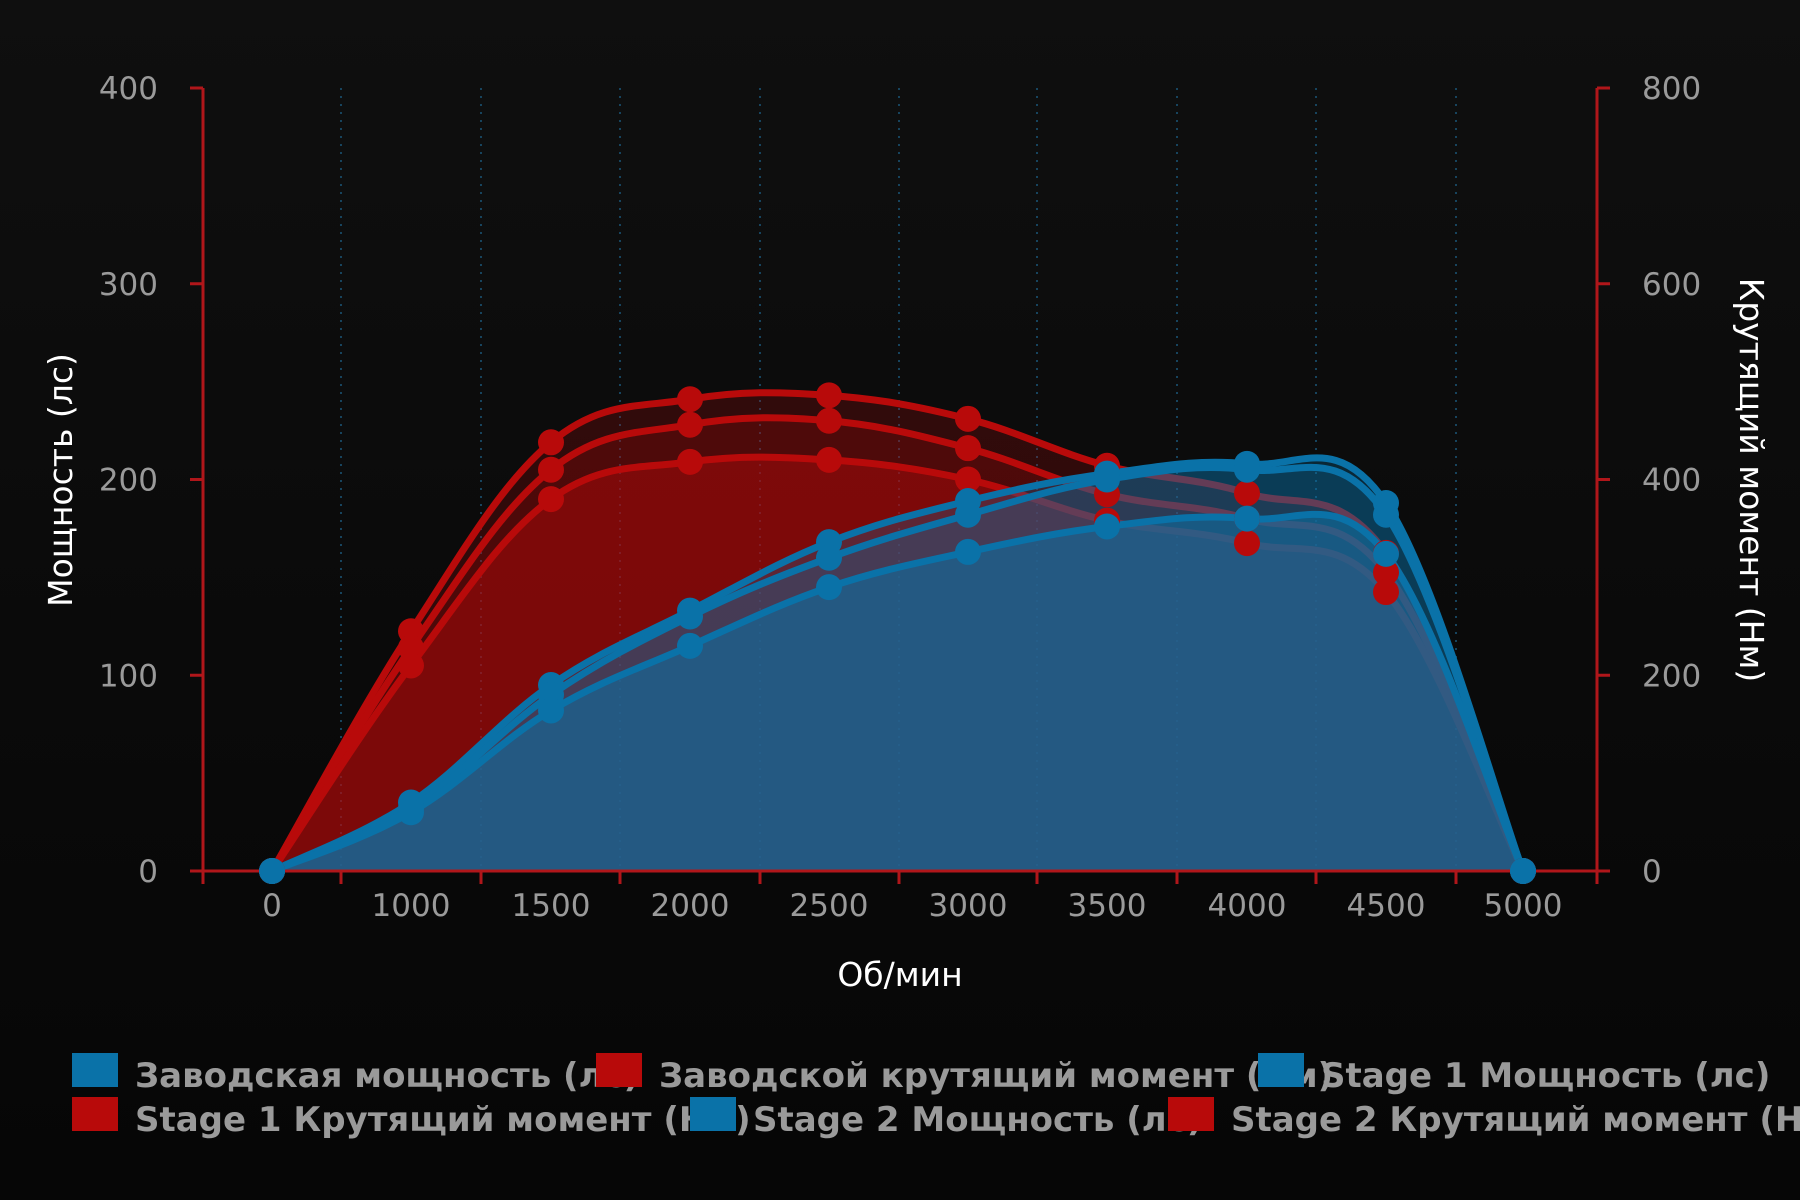  I want to click on left-tick-label: 400, so click(128, 89).